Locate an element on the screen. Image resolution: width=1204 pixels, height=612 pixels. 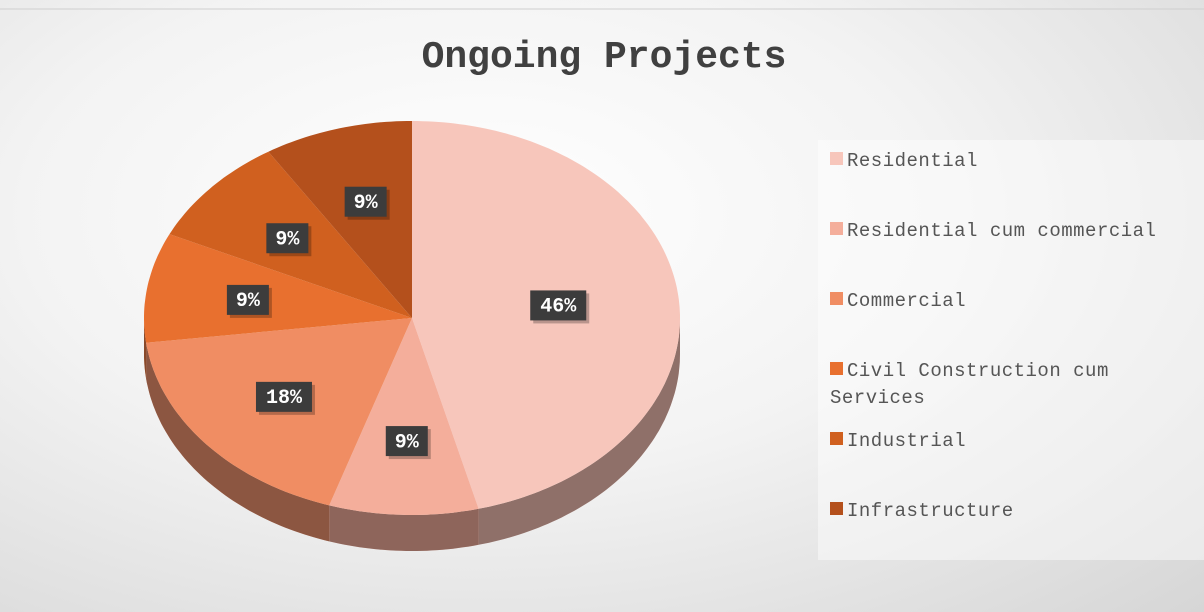
legend-item: Residential cum commercial is located at coordinates (1012, 231).